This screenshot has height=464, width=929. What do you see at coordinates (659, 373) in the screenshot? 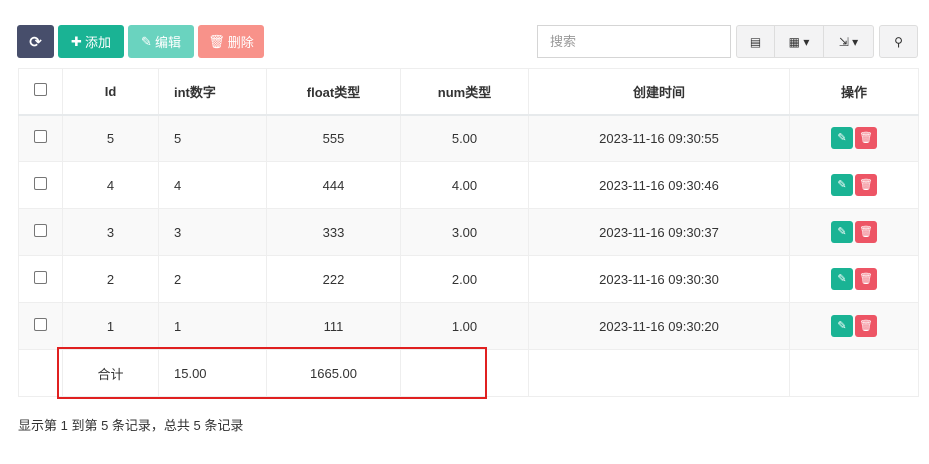
I see `footer-time` at bounding box center [659, 373].